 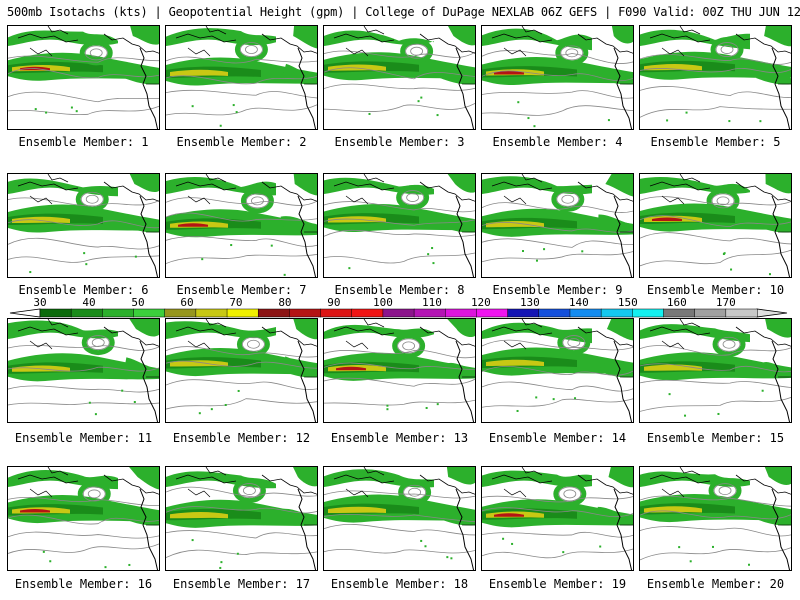 I want to click on ensemble-member-label: Ensemble Member: 2, so click(x=241, y=142).